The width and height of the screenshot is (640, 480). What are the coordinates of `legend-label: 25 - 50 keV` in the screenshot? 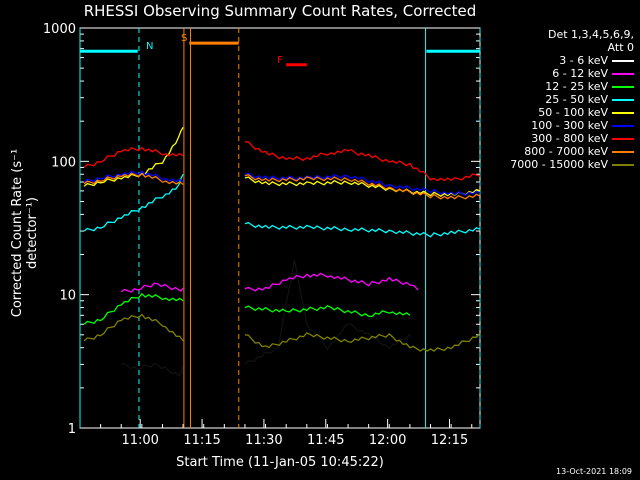 It's located at (576, 99).